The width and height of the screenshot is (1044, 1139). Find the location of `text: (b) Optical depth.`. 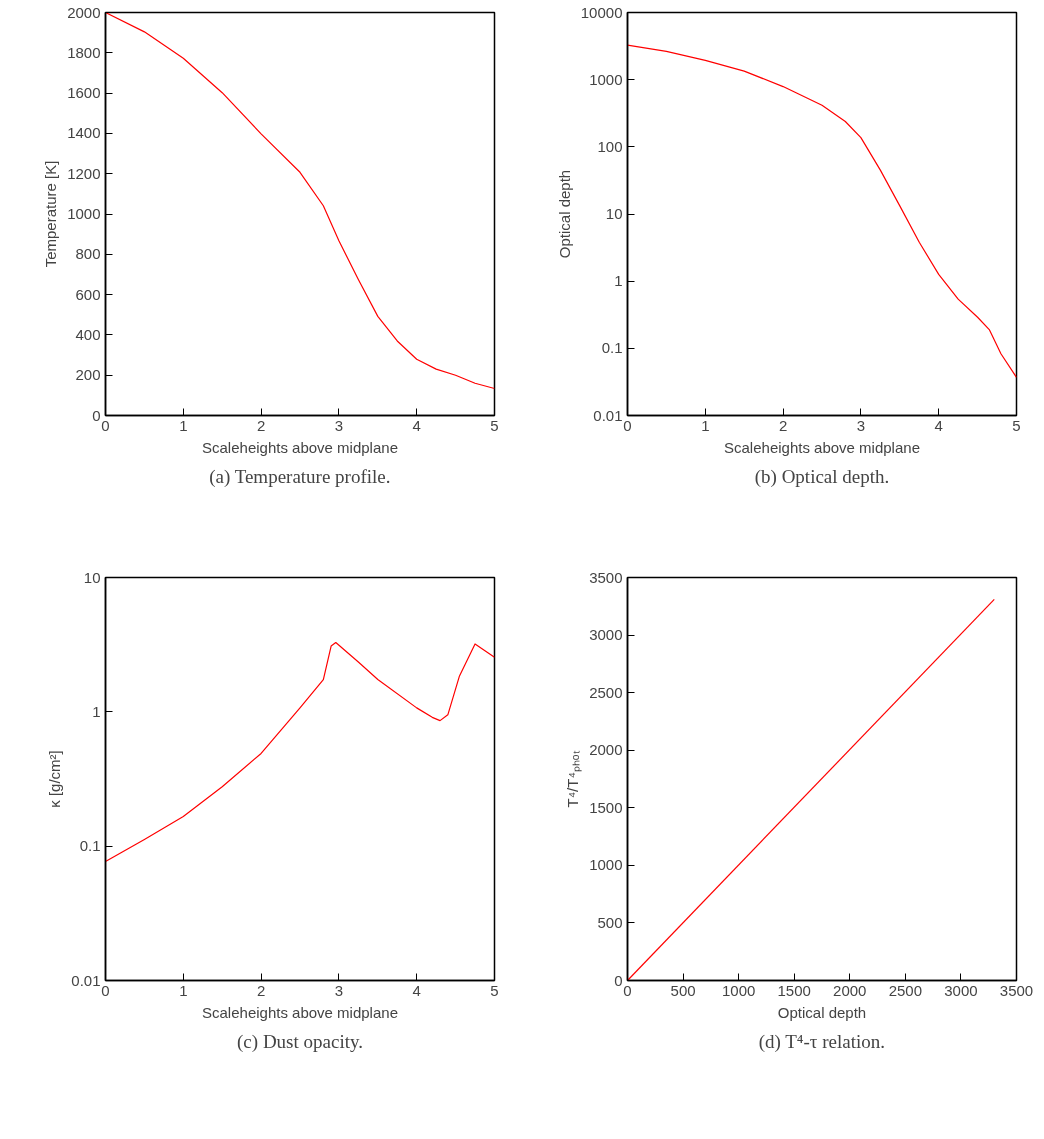

text: (b) Optical depth. is located at coordinates (822, 476).